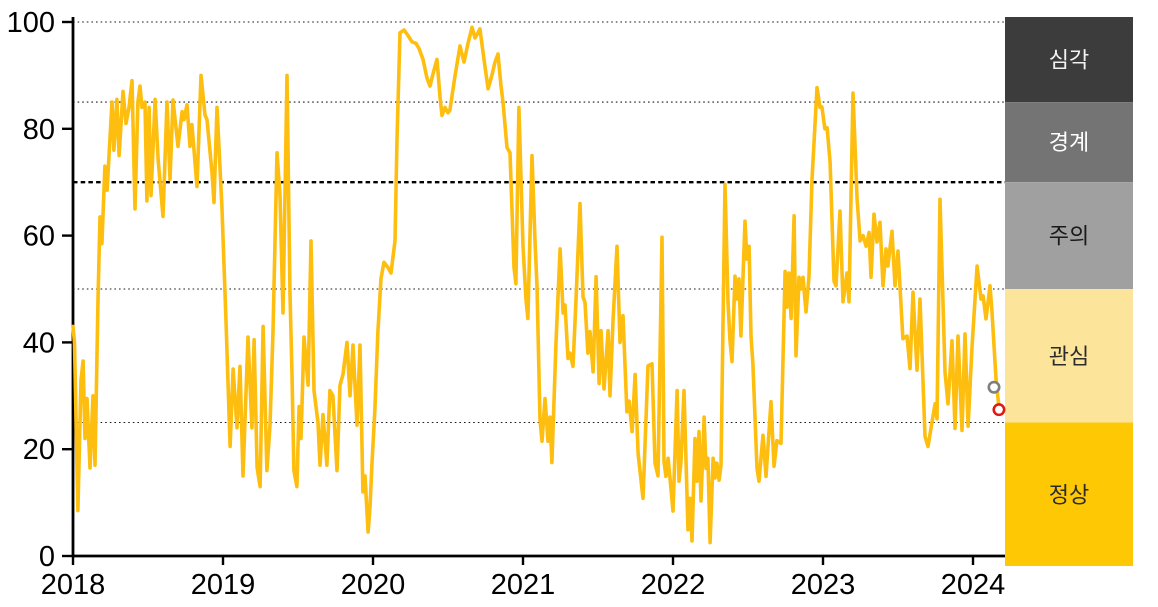 This screenshot has width=1158, height=607. What do you see at coordinates (994, 387) in the screenshot?
I see `previous-value-marker` at bounding box center [994, 387].